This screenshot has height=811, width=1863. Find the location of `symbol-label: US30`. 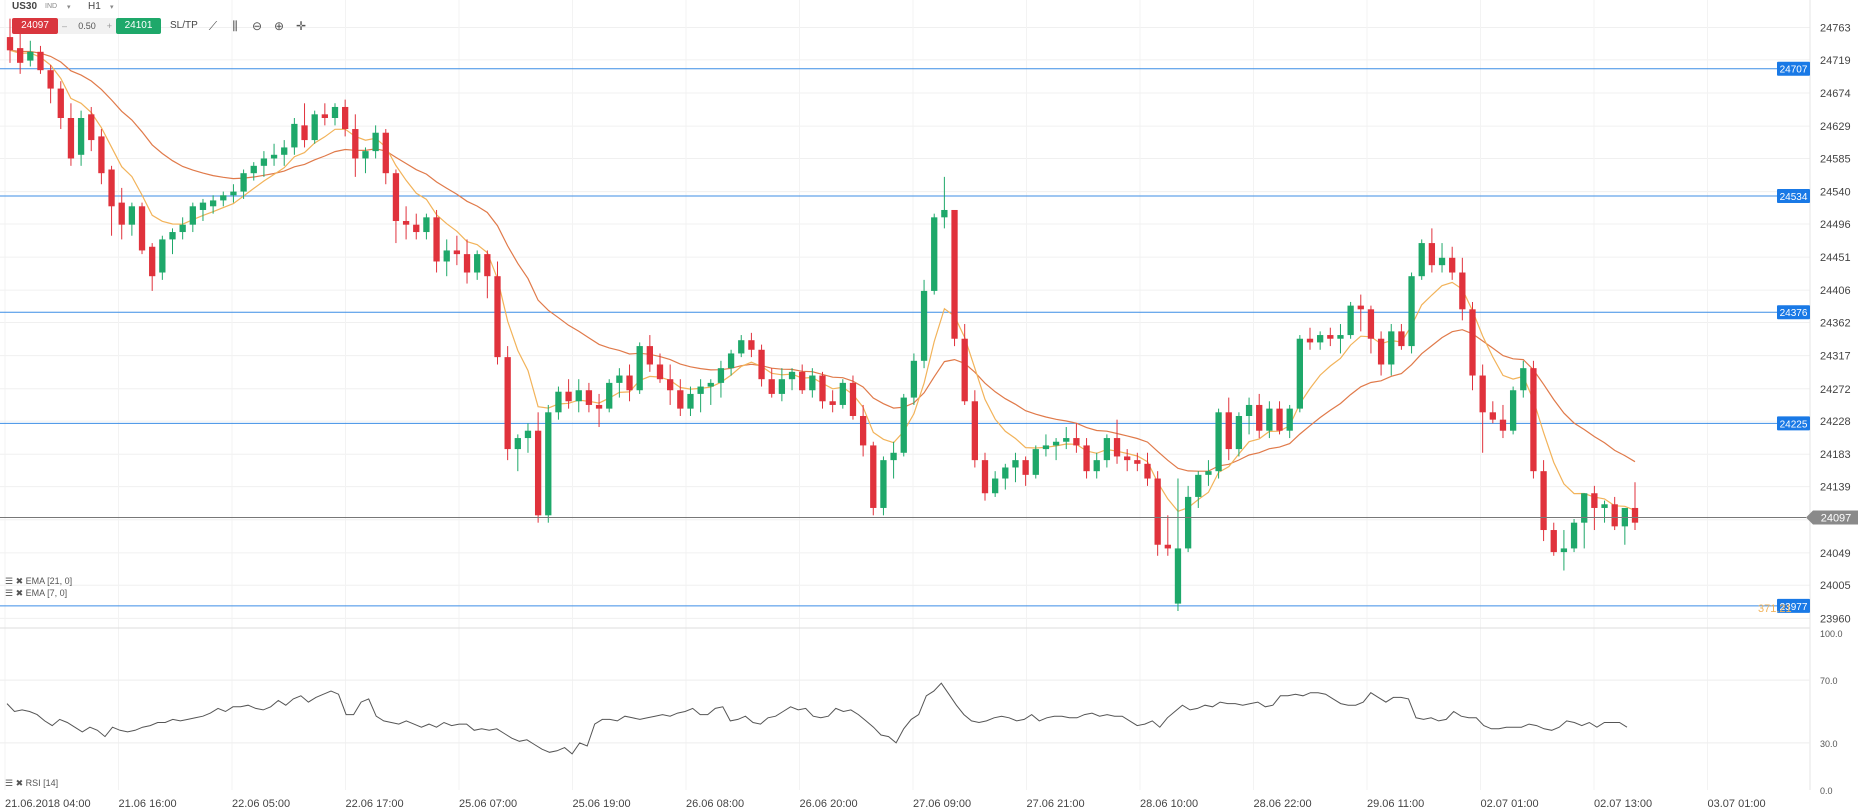

symbol-label: US30 is located at coordinates (25, 6).